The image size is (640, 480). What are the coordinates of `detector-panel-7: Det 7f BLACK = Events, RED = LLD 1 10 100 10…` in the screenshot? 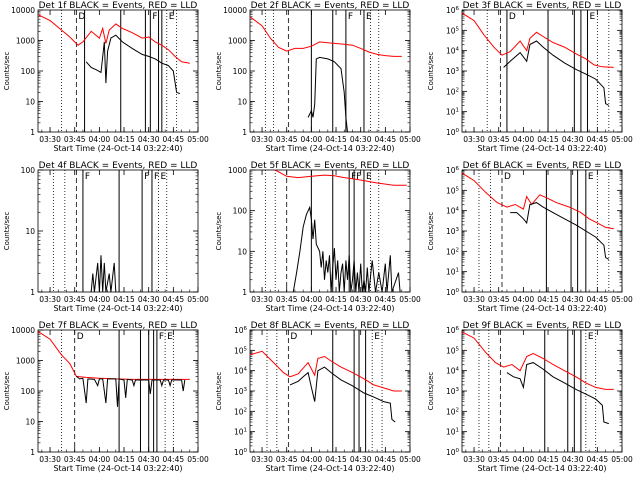 It's located at (106, 397).